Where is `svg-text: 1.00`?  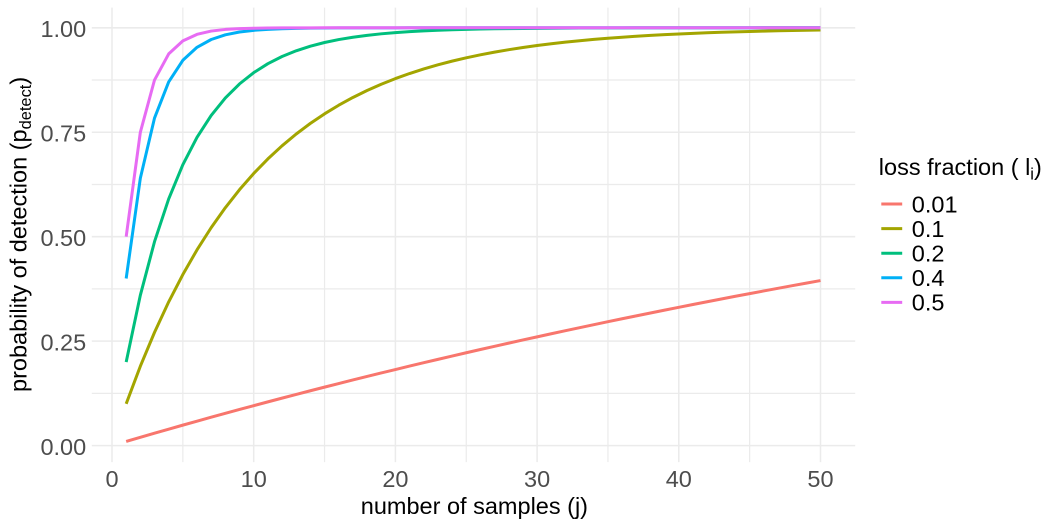
svg-text: 1.00 is located at coordinates (63, 29).